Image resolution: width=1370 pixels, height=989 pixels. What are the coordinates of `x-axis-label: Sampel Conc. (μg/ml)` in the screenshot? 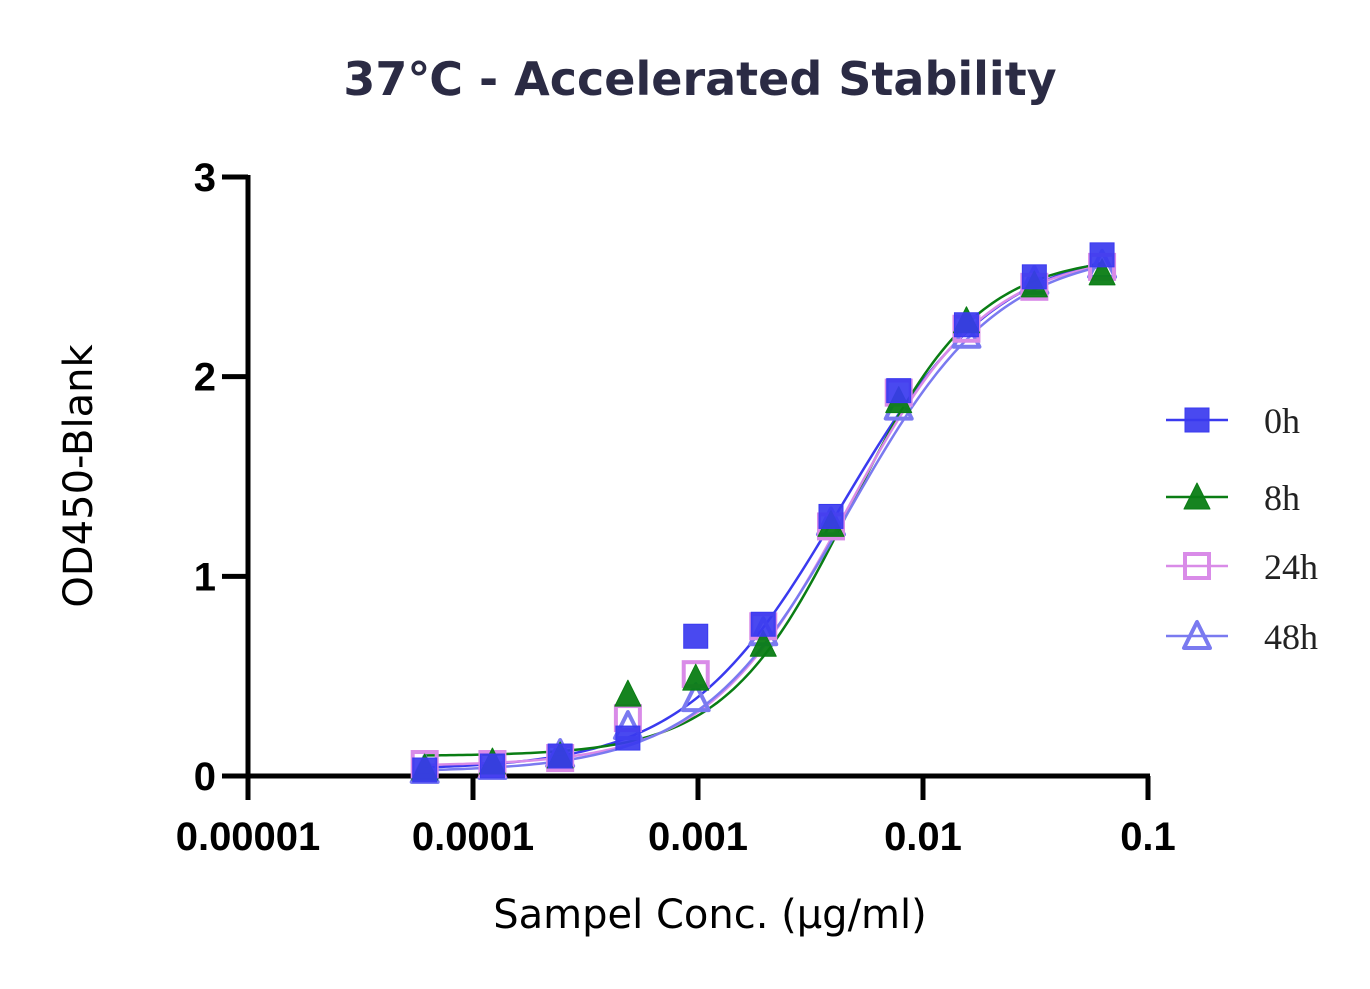 It's located at (709, 915).